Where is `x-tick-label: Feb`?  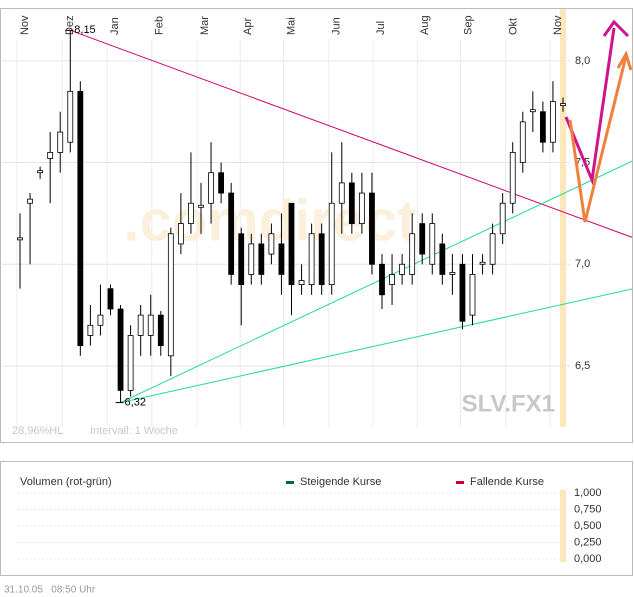 x-tick-label: Feb is located at coordinates (160, 25).